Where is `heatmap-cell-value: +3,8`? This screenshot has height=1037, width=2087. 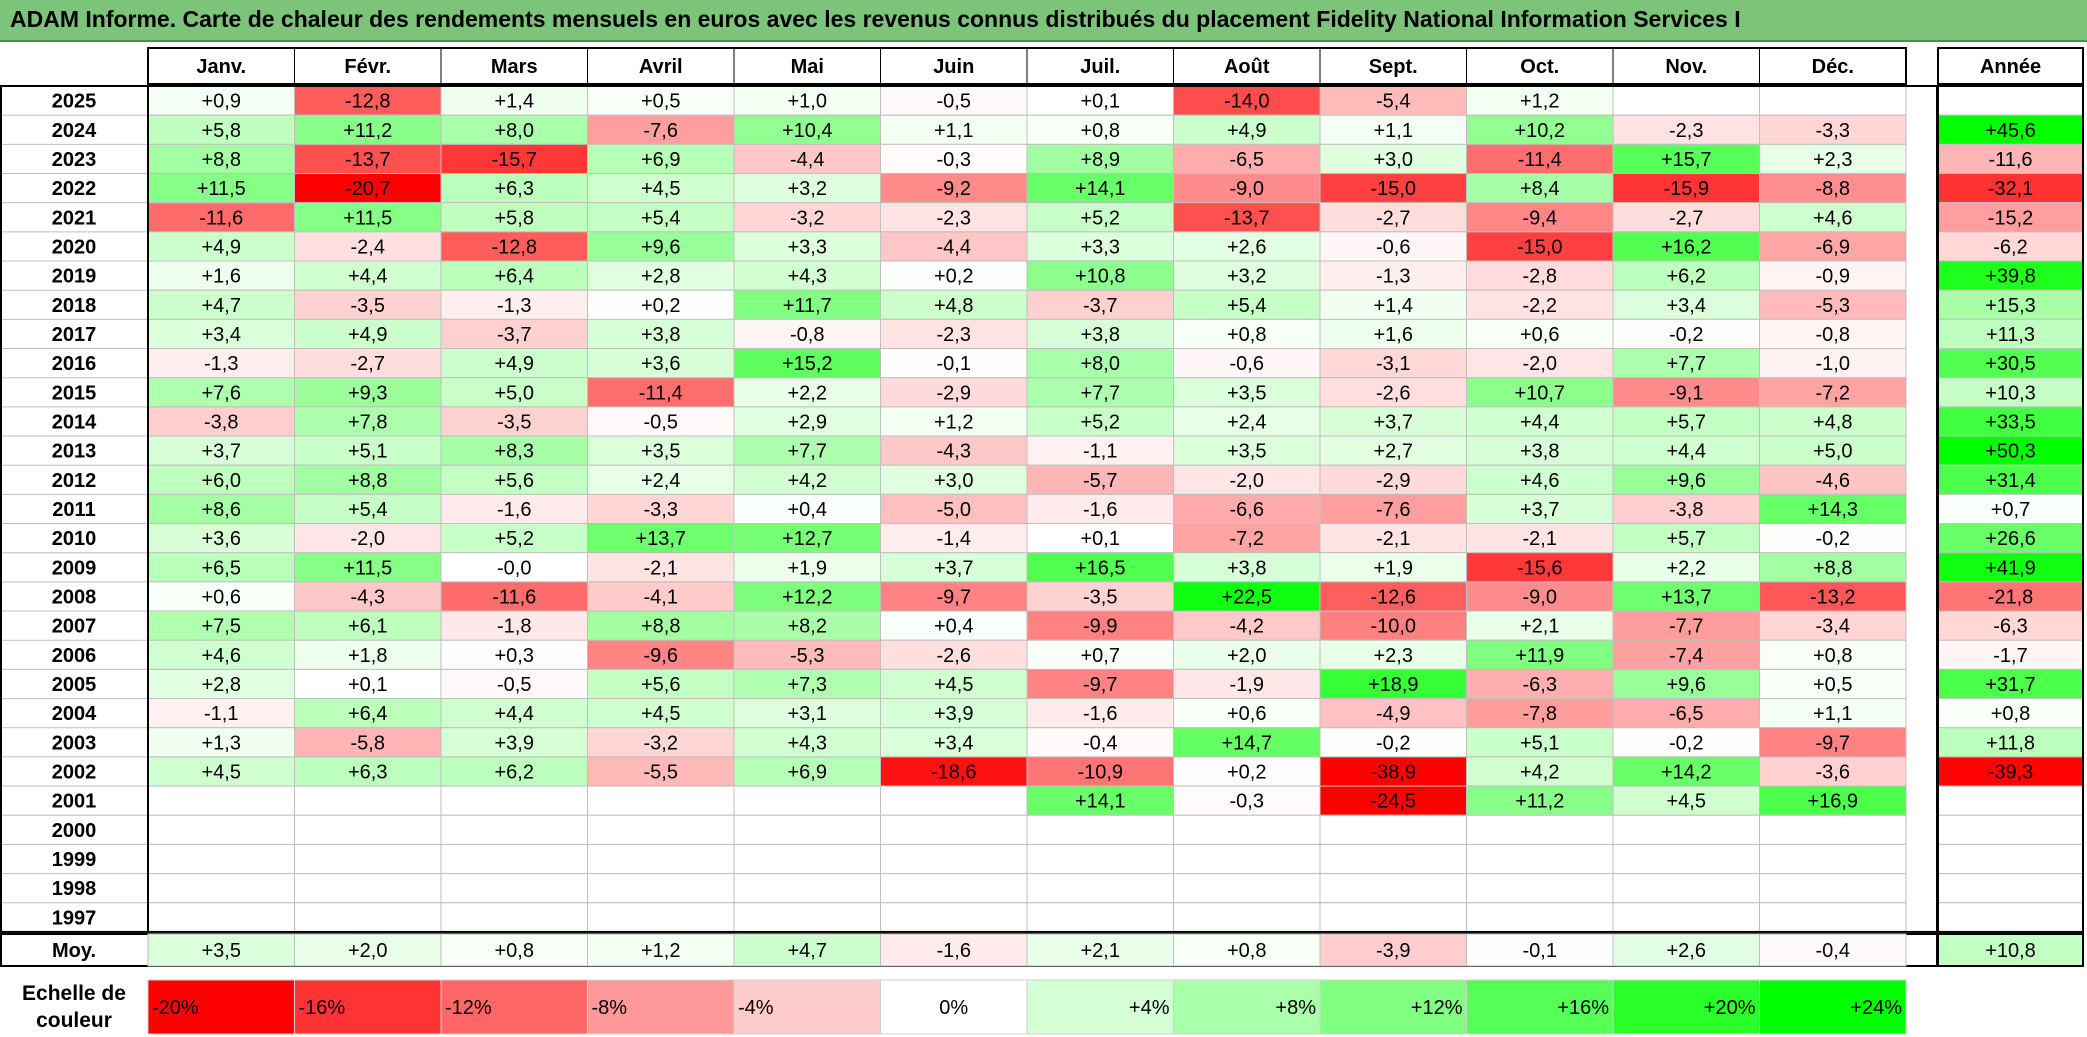
heatmap-cell-value: +3,8 is located at coordinates (660, 335).